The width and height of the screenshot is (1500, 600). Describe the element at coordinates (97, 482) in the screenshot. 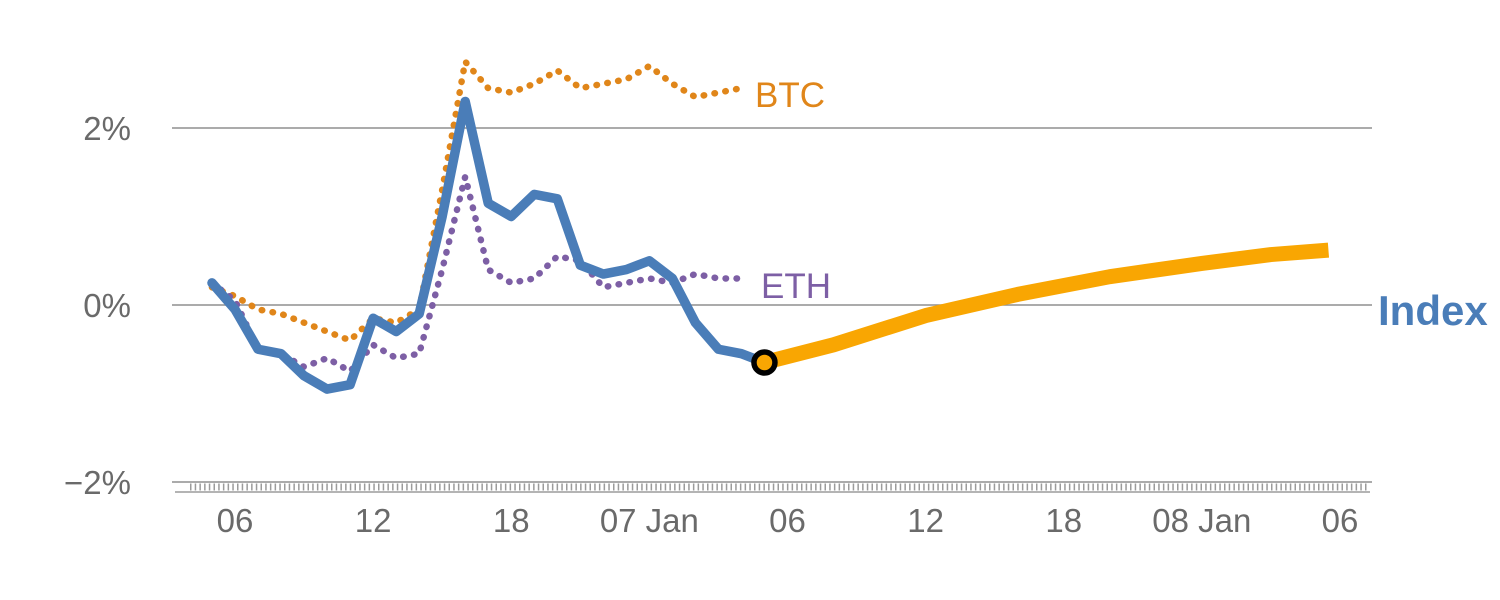

I see `svg-text: −2%` at that location.